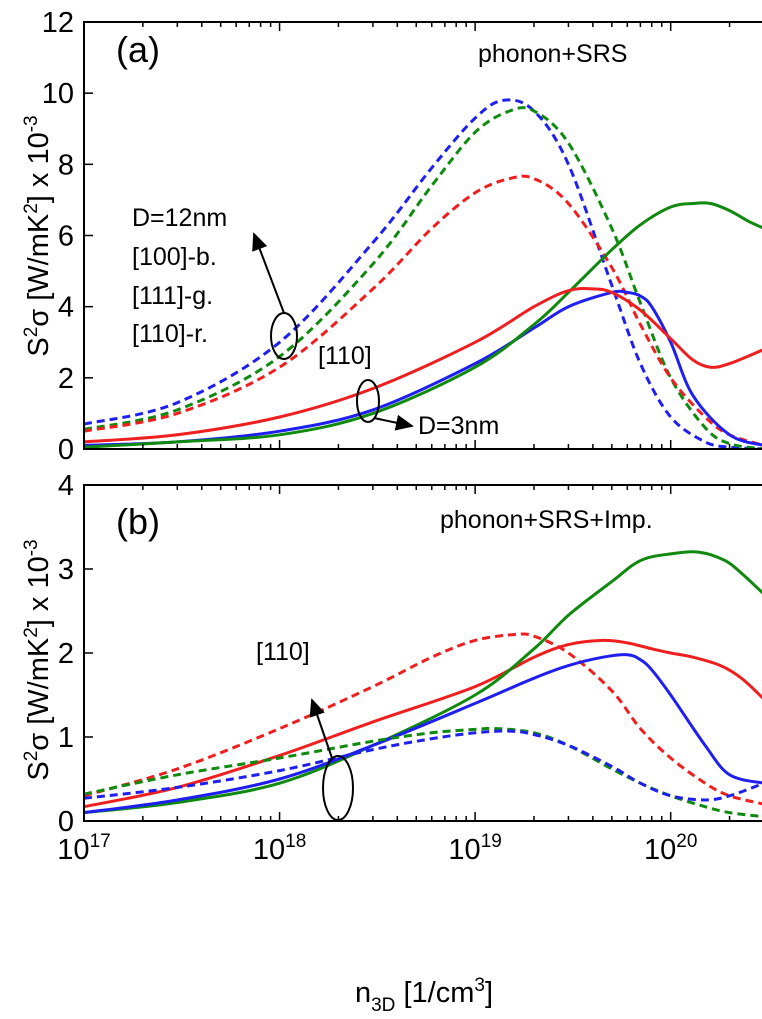 The image size is (762, 1019). Describe the element at coordinates (283, 652) in the screenshot. I see `annotation-110-bracket-b: [110]` at that location.